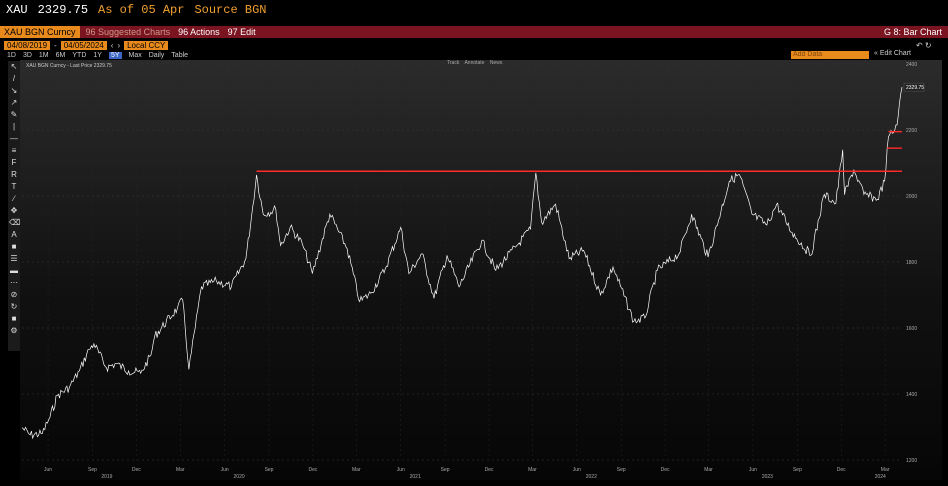 The image size is (948, 486). Describe the element at coordinates (591, 477) in the screenshot. I see `x-year-label: 2022` at that location.